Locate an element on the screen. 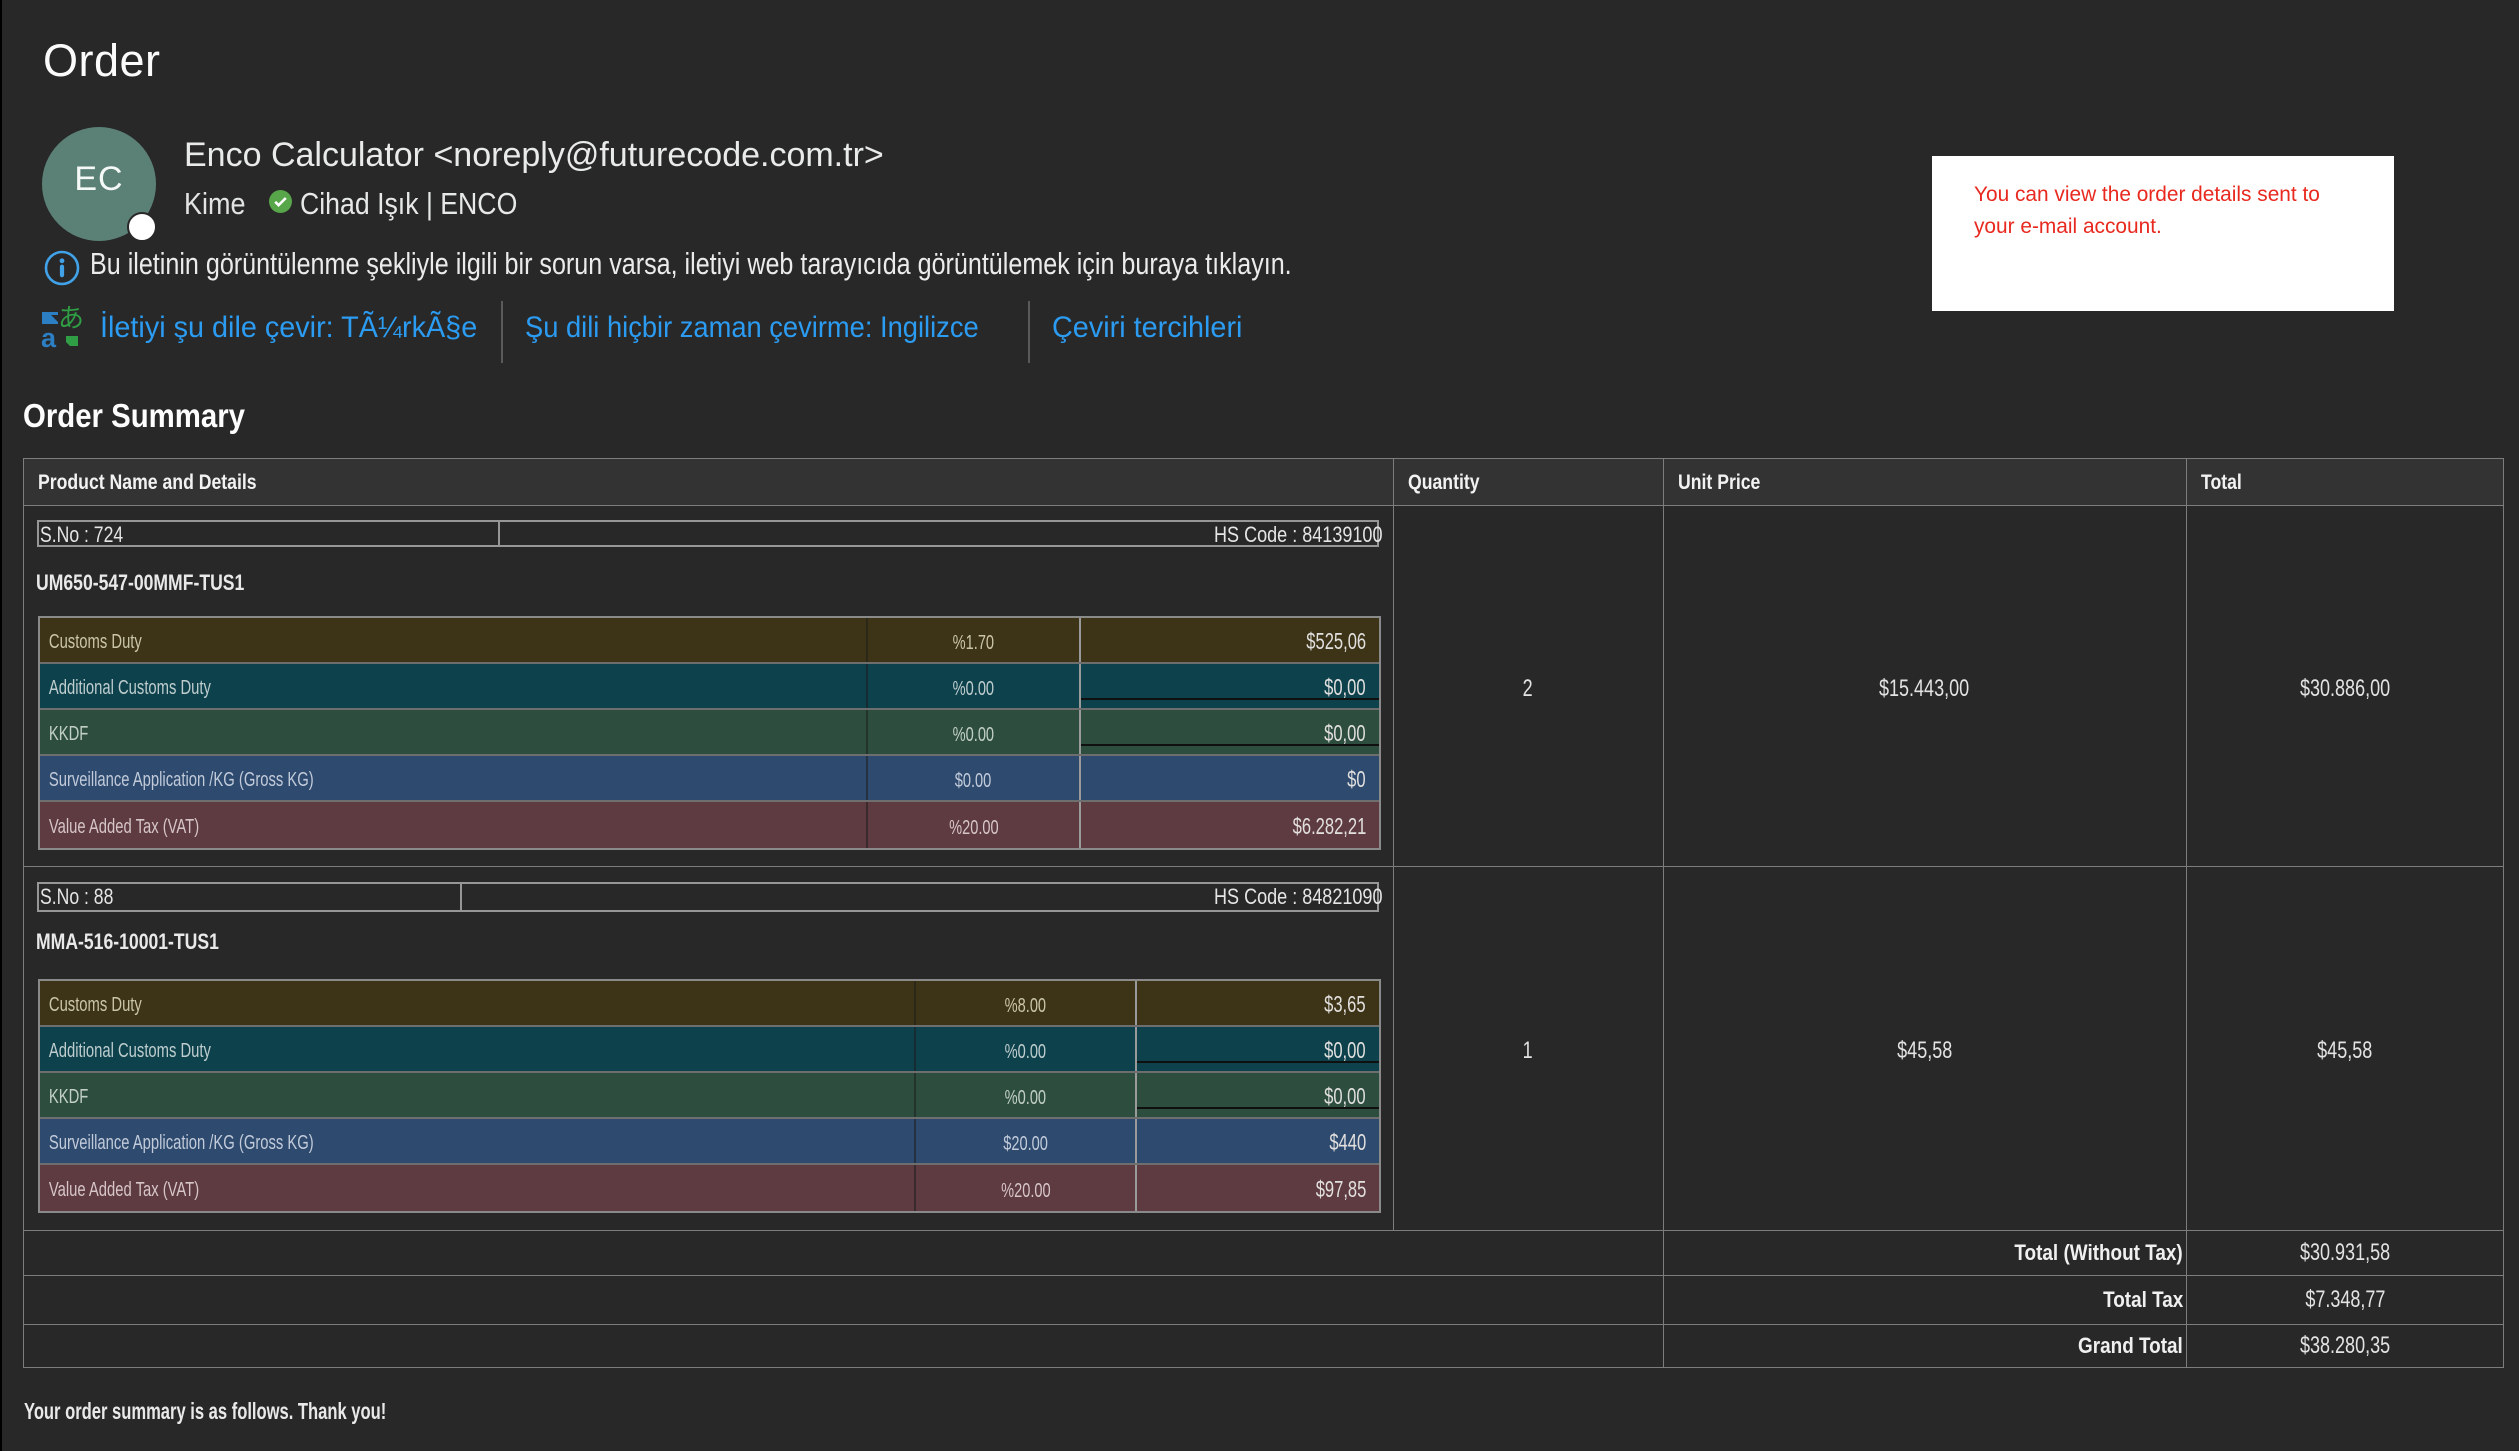 The height and width of the screenshot is (1451, 2519). svg-text: a is located at coordinates (49, 336).